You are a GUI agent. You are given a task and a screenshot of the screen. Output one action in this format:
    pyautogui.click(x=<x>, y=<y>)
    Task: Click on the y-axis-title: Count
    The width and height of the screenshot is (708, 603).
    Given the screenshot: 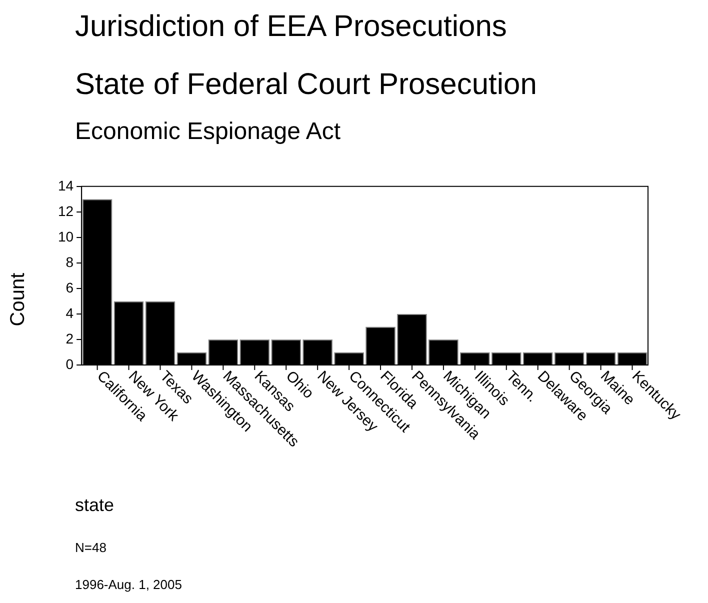 What is the action you would take?
    pyautogui.click(x=18, y=299)
    